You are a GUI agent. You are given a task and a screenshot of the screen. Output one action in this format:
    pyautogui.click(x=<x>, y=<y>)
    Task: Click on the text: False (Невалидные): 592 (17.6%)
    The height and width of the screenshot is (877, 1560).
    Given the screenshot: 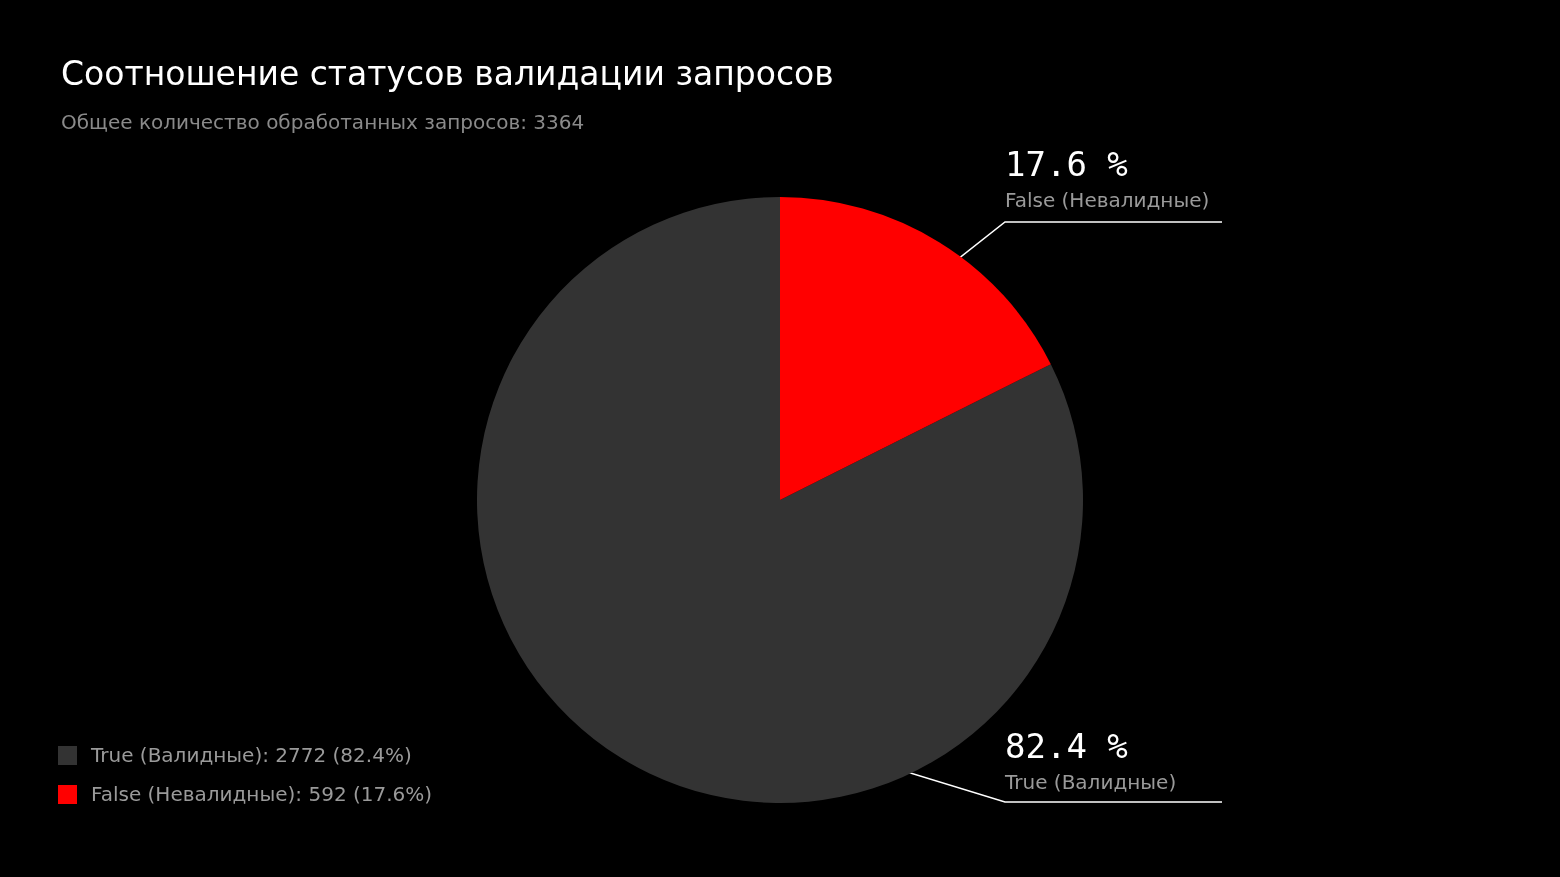 What is the action you would take?
    pyautogui.click(x=262, y=794)
    